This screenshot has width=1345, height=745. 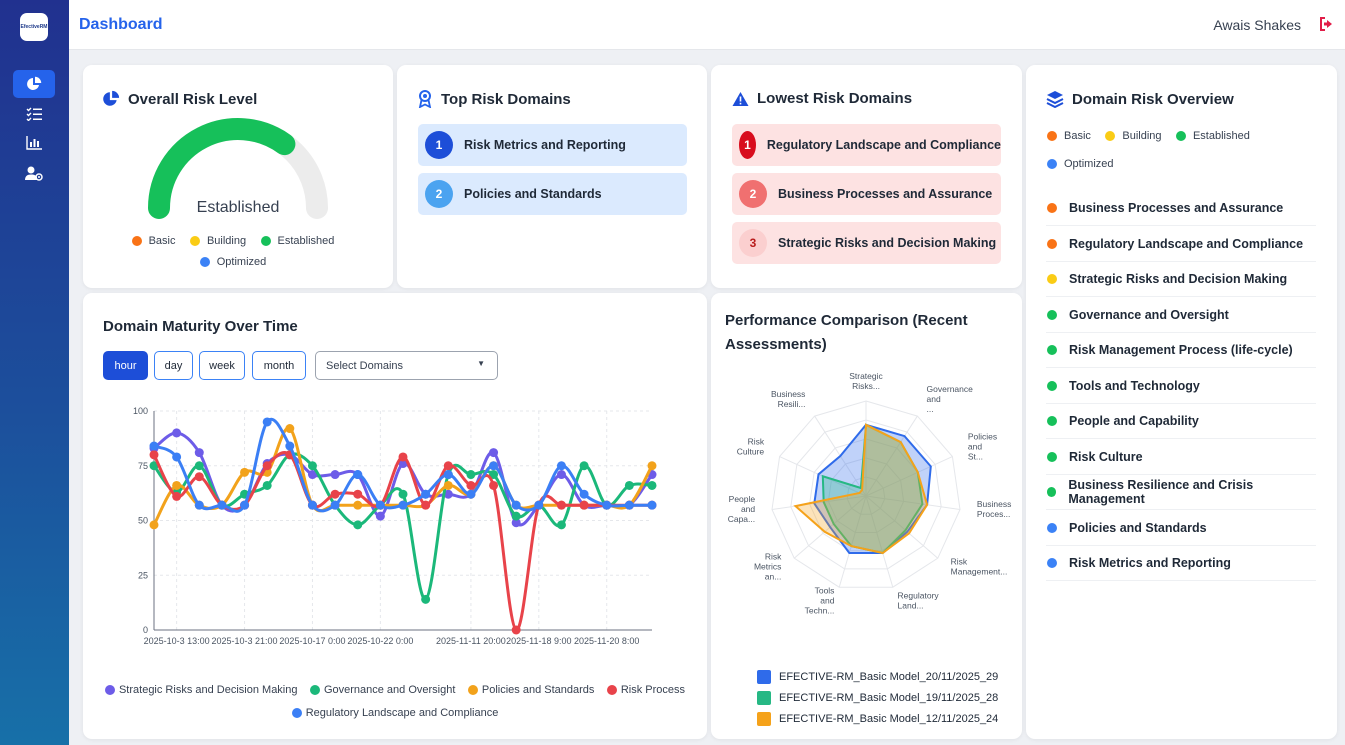 What do you see at coordinates (740, 98) in the screenshot?
I see `warning-icon` at bounding box center [740, 98].